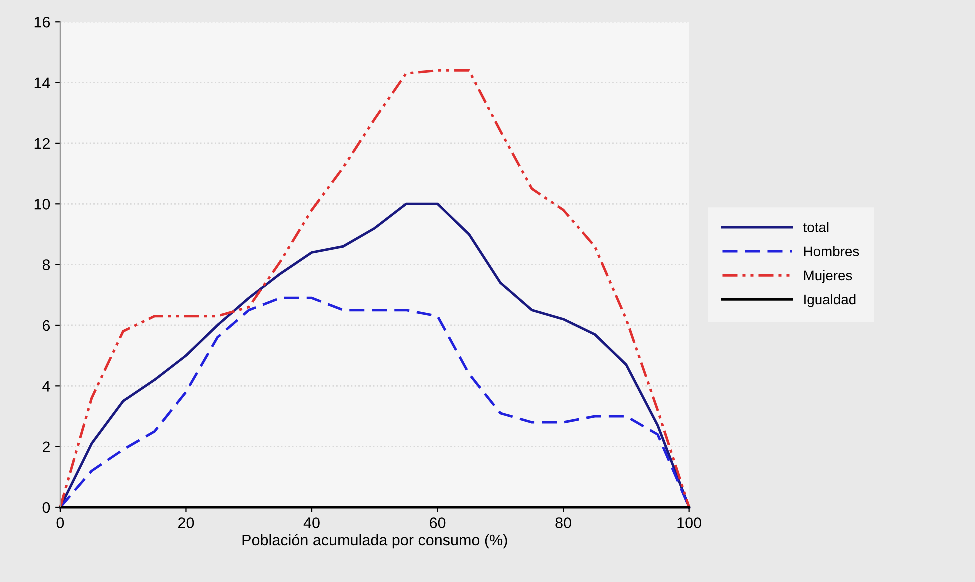 The image size is (975, 582). Describe the element at coordinates (830, 301) in the screenshot. I see `legend-label: Igualdad` at that location.